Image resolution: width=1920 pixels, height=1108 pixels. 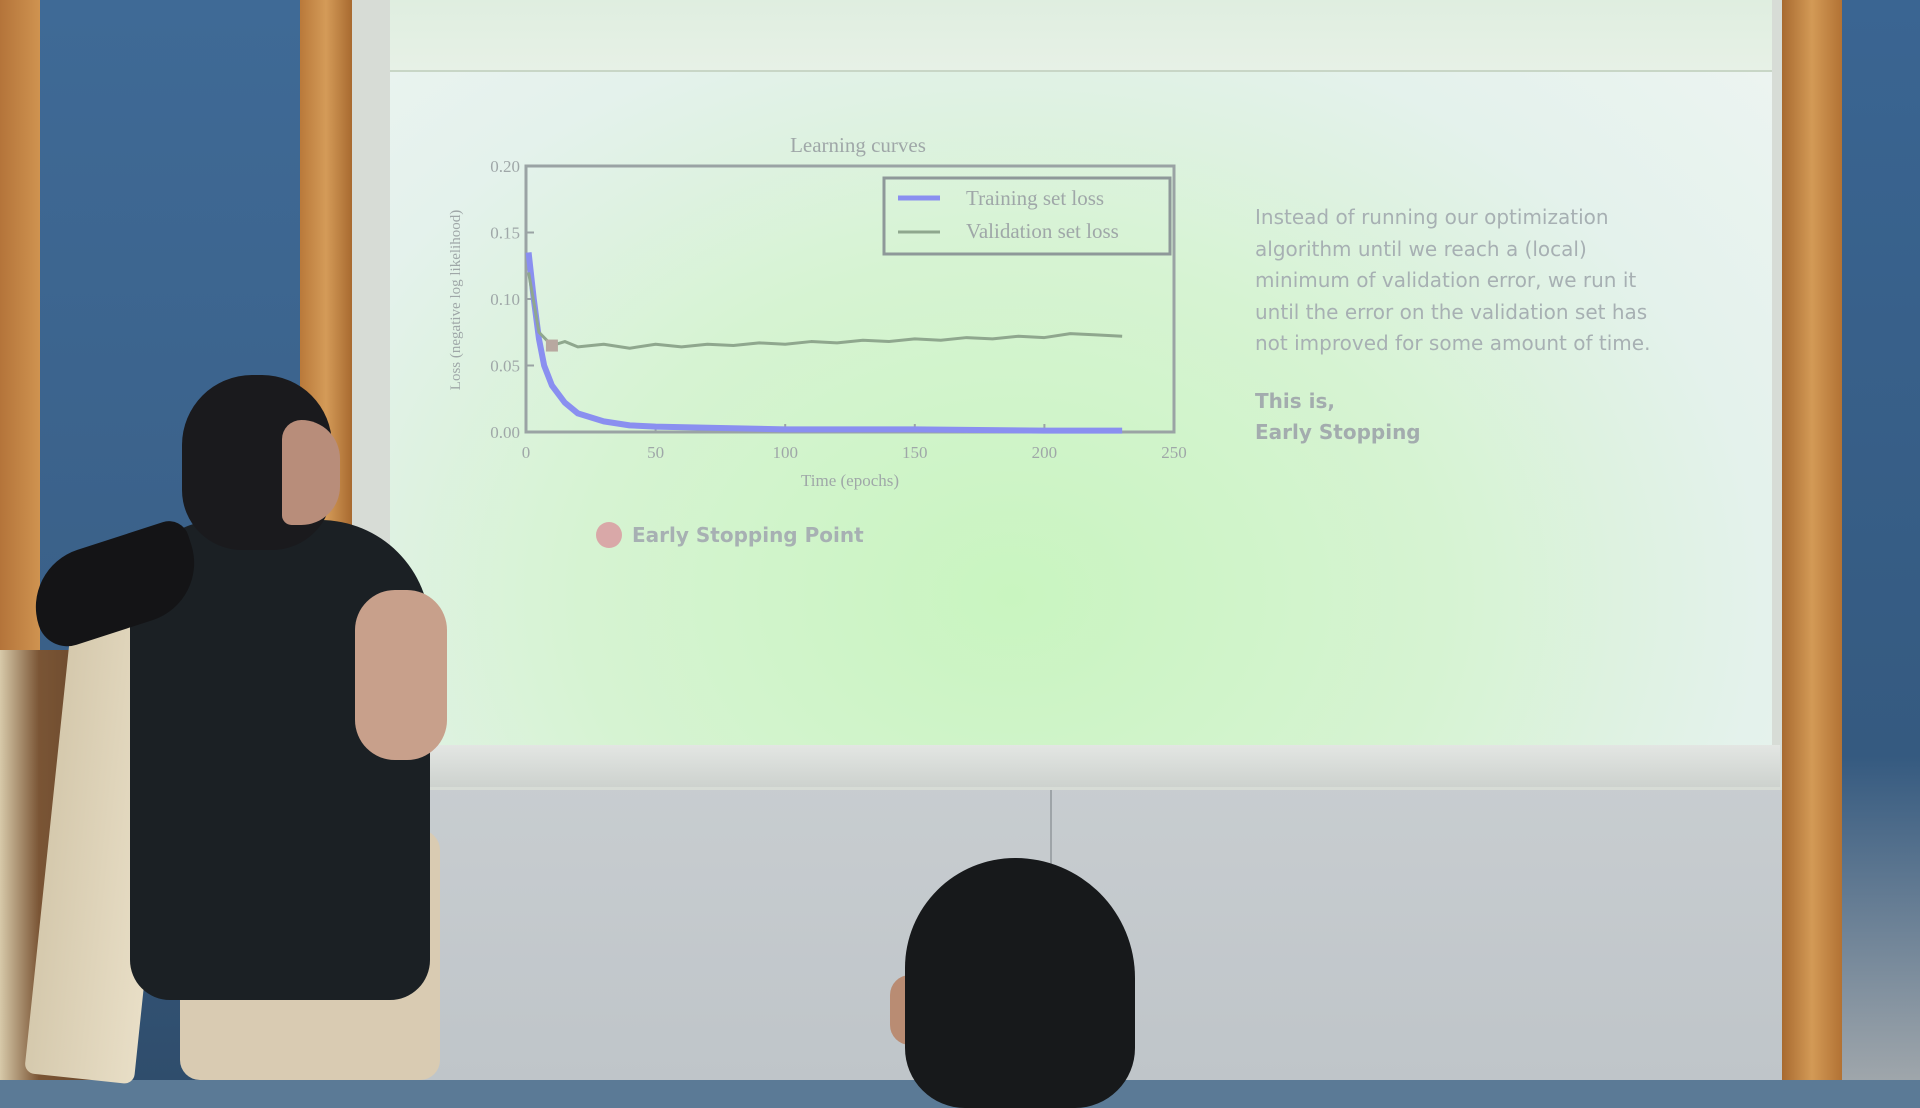 What do you see at coordinates (1812, 540) in the screenshot?
I see `right-wood-post` at bounding box center [1812, 540].